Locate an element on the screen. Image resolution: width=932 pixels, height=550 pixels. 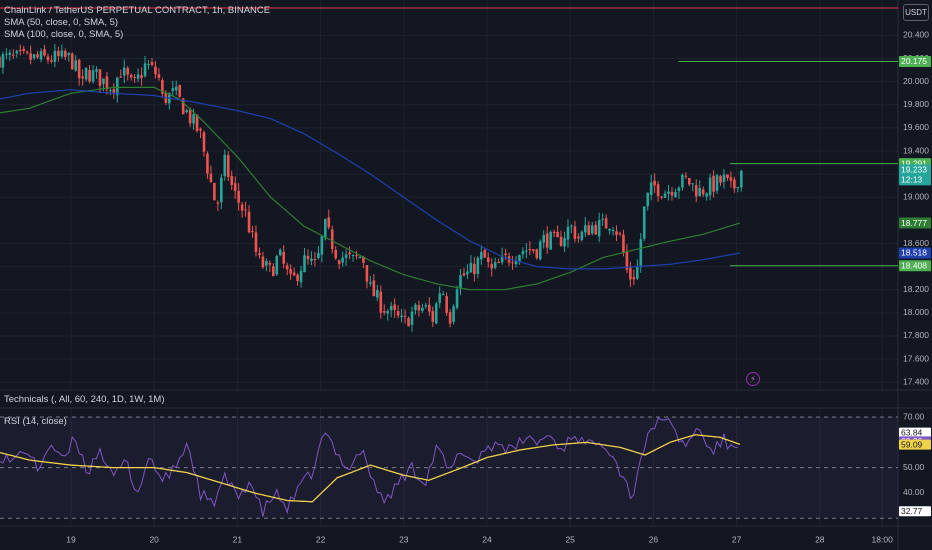
rsi-line is located at coordinates (369, 467).